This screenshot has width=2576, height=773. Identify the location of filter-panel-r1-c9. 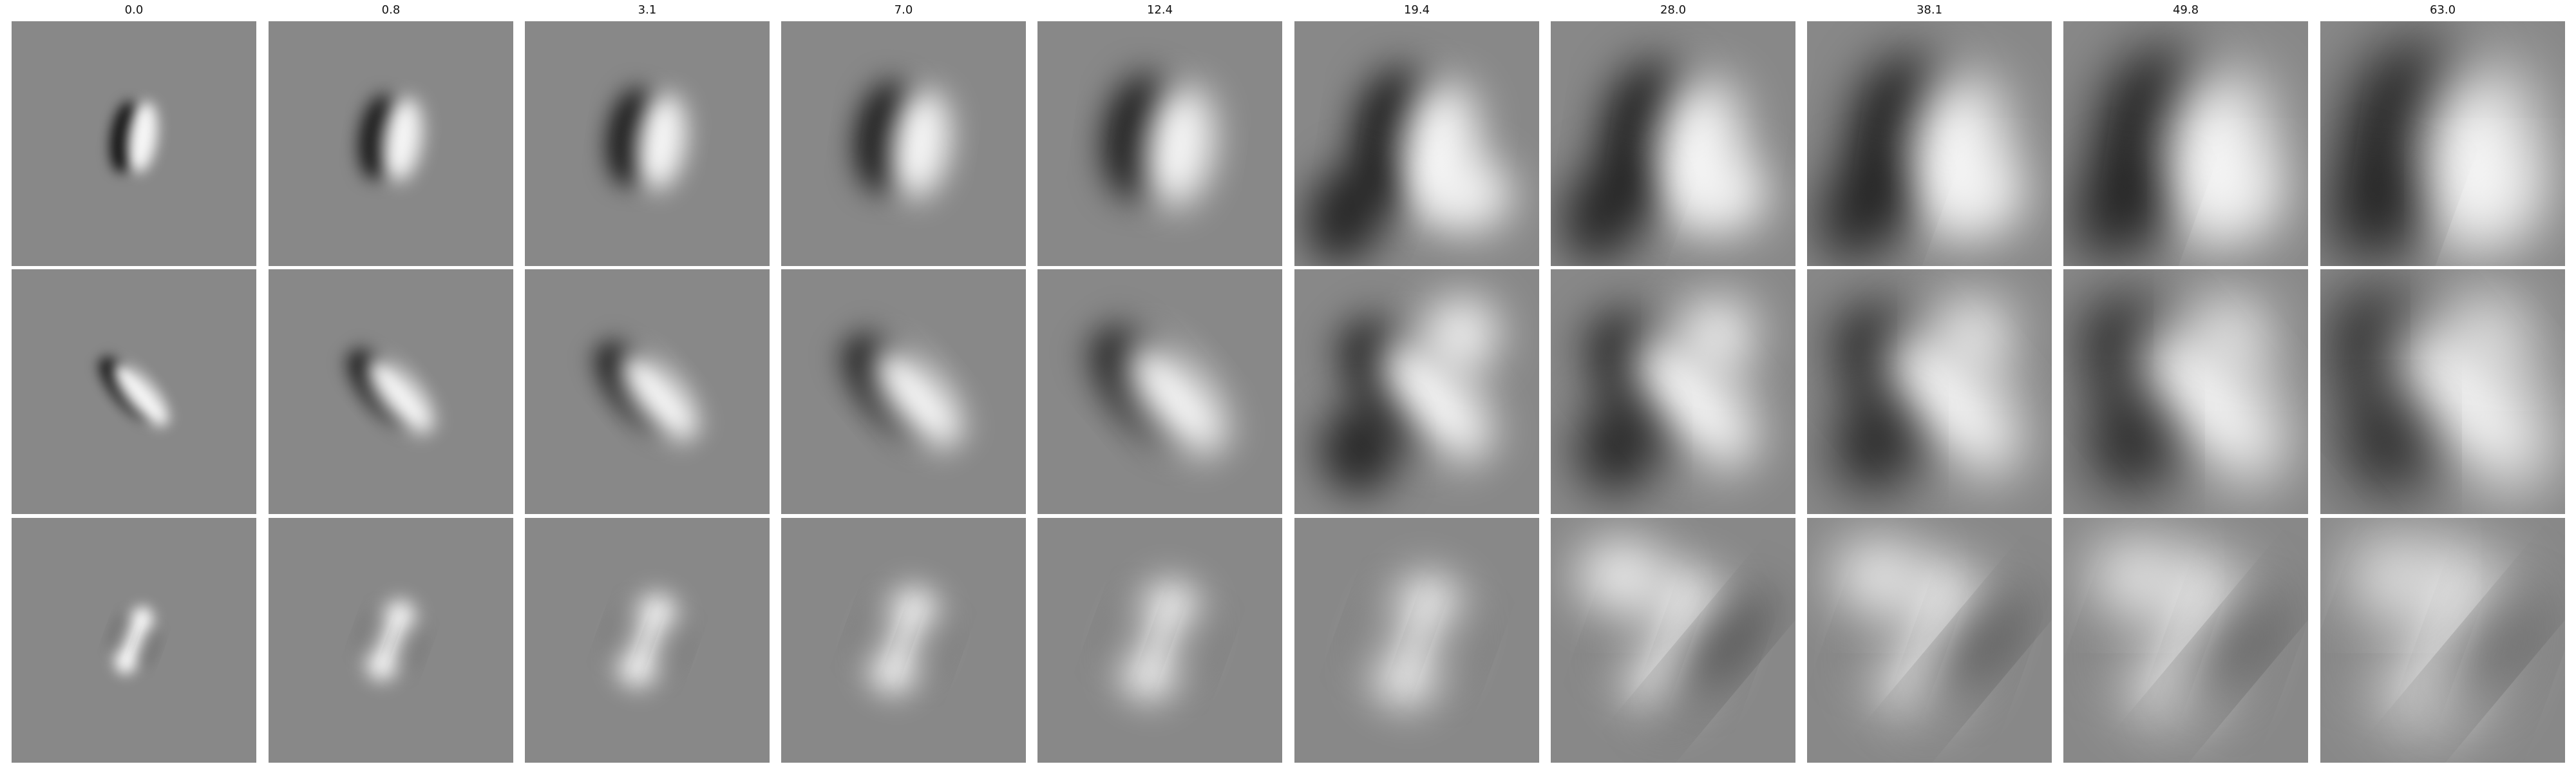
(2442, 391).